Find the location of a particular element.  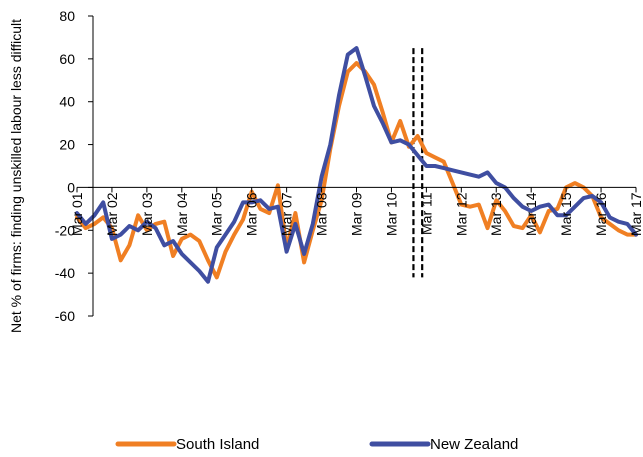

x-tick-label: Mar 05 is located at coordinates (217, 214).